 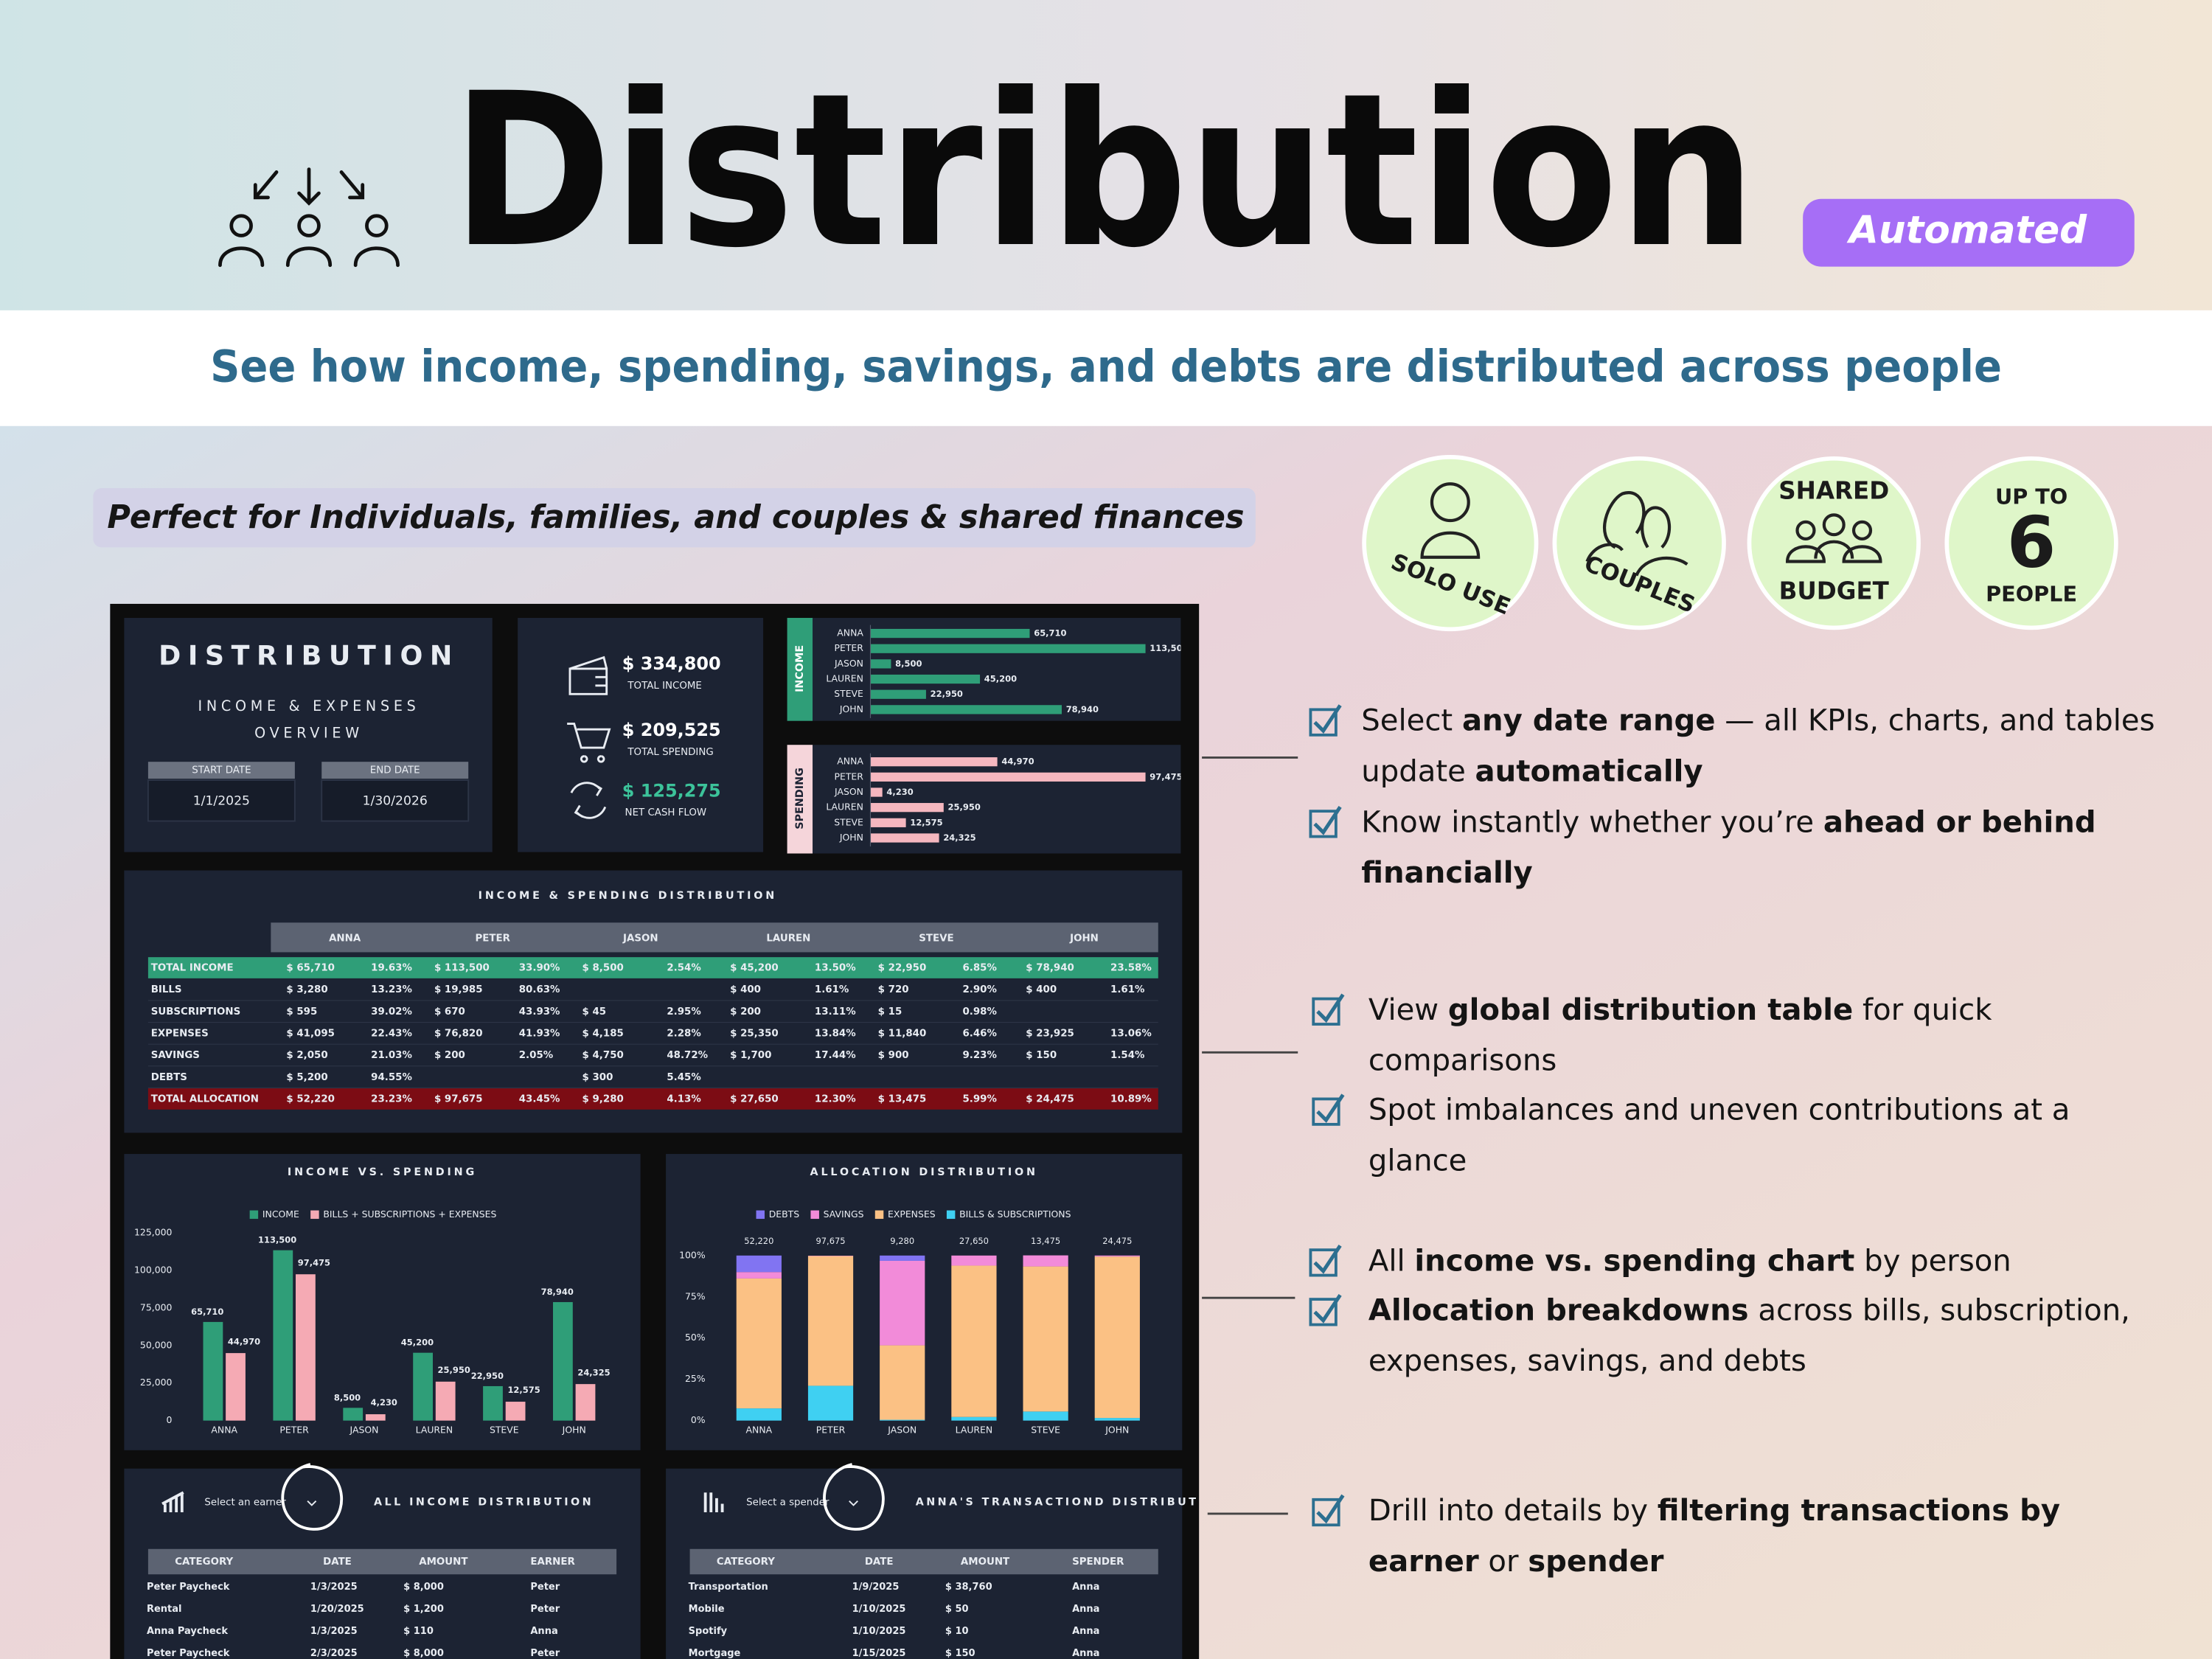 I want to click on value-label: 45,200, so click(x=417, y=1343).